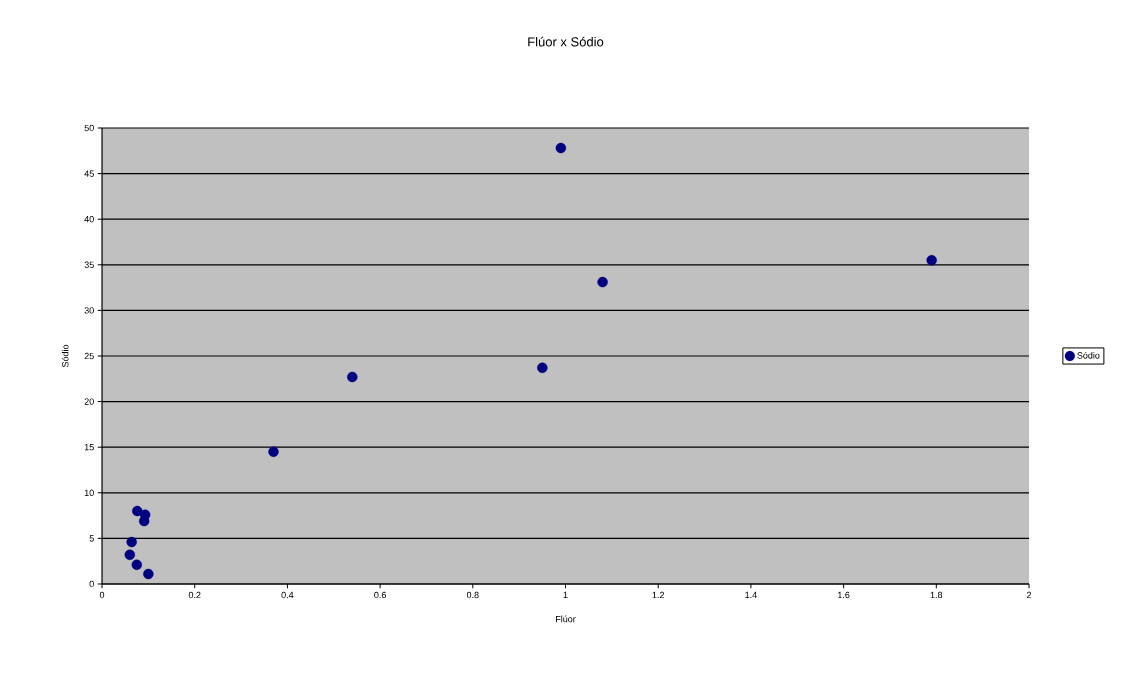 This screenshot has height=677, width=1138. What do you see at coordinates (89, 219) in the screenshot?
I see `y-tick-label: 40` at bounding box center [89, 219].